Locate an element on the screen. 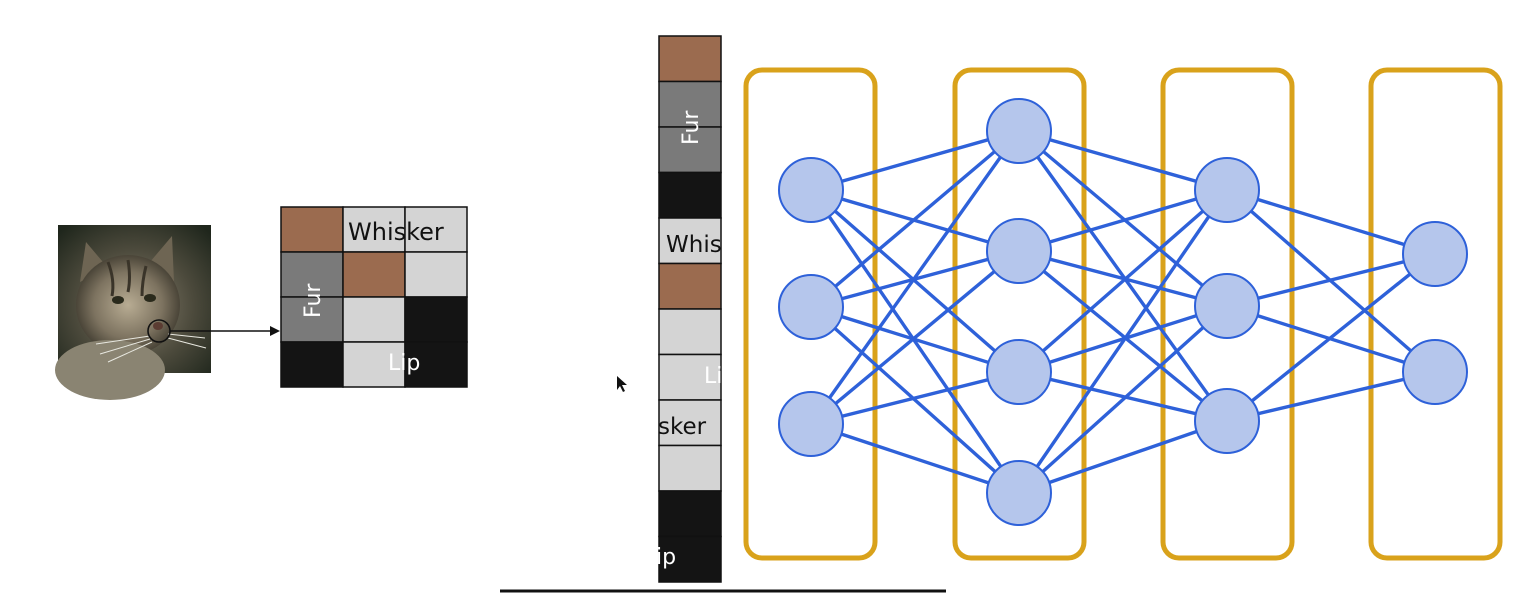 This screenshot has width=1523, height=593. cursor-arrow-icon is located at coordinates (622, 384).